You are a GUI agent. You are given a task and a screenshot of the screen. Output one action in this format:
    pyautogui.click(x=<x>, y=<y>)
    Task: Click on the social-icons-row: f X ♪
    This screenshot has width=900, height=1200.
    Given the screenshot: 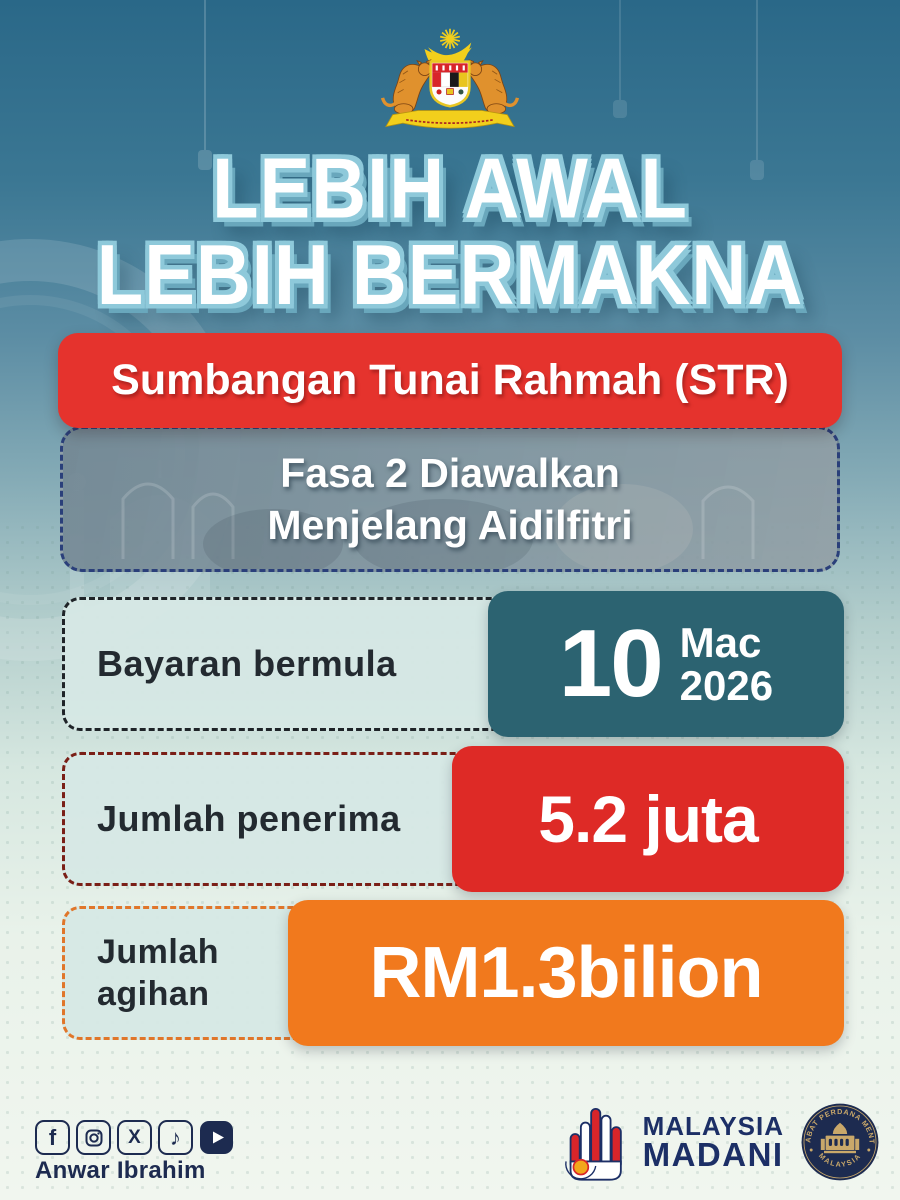 What is the action you would take?
    pyautogui.click(x=134, y=1137)
    